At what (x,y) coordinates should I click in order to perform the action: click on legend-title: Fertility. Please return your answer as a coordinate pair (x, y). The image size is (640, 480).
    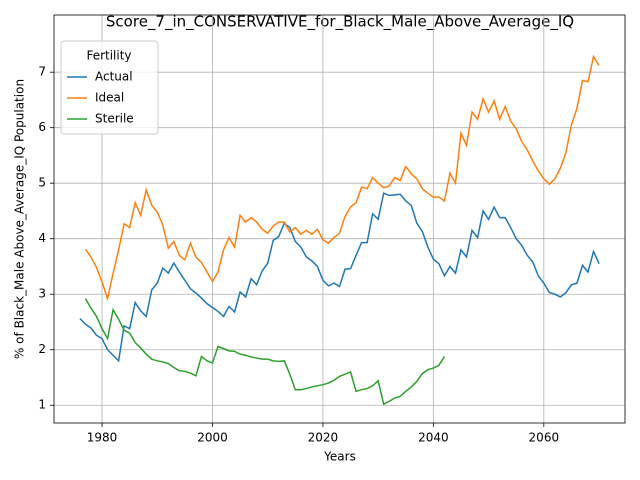
    Looking at the image, I should click on (108, 56).